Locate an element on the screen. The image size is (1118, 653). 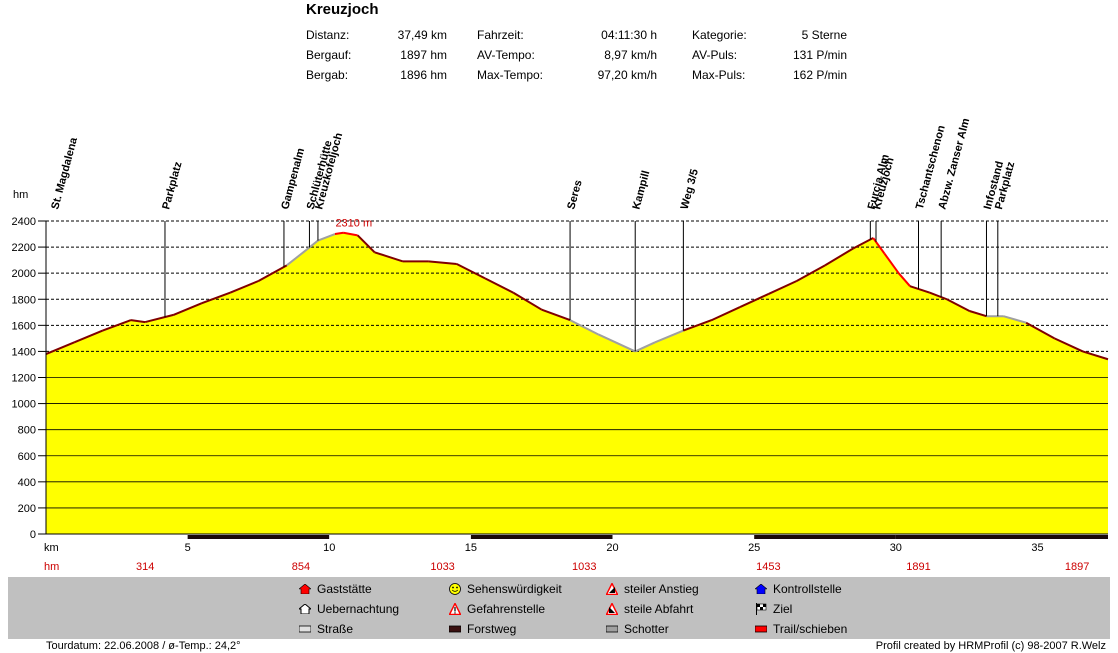
y-axis-unit: hm is located at coordinates (20, 195).